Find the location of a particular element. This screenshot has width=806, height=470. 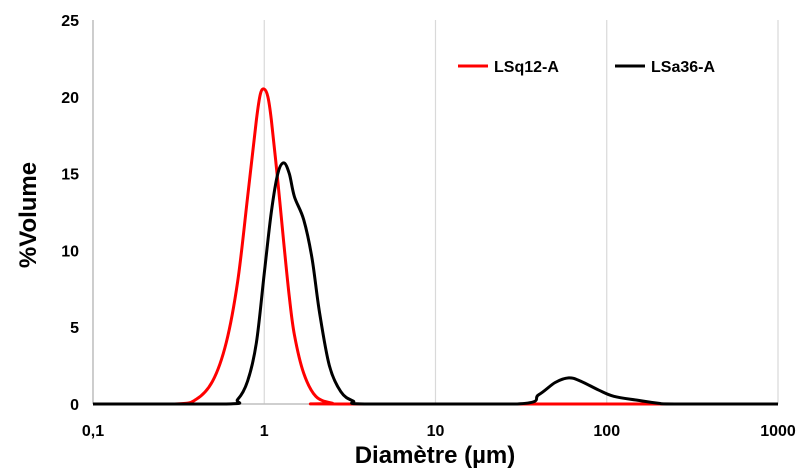

y-axis-title: %Volume is located at coordinates (28, 215).